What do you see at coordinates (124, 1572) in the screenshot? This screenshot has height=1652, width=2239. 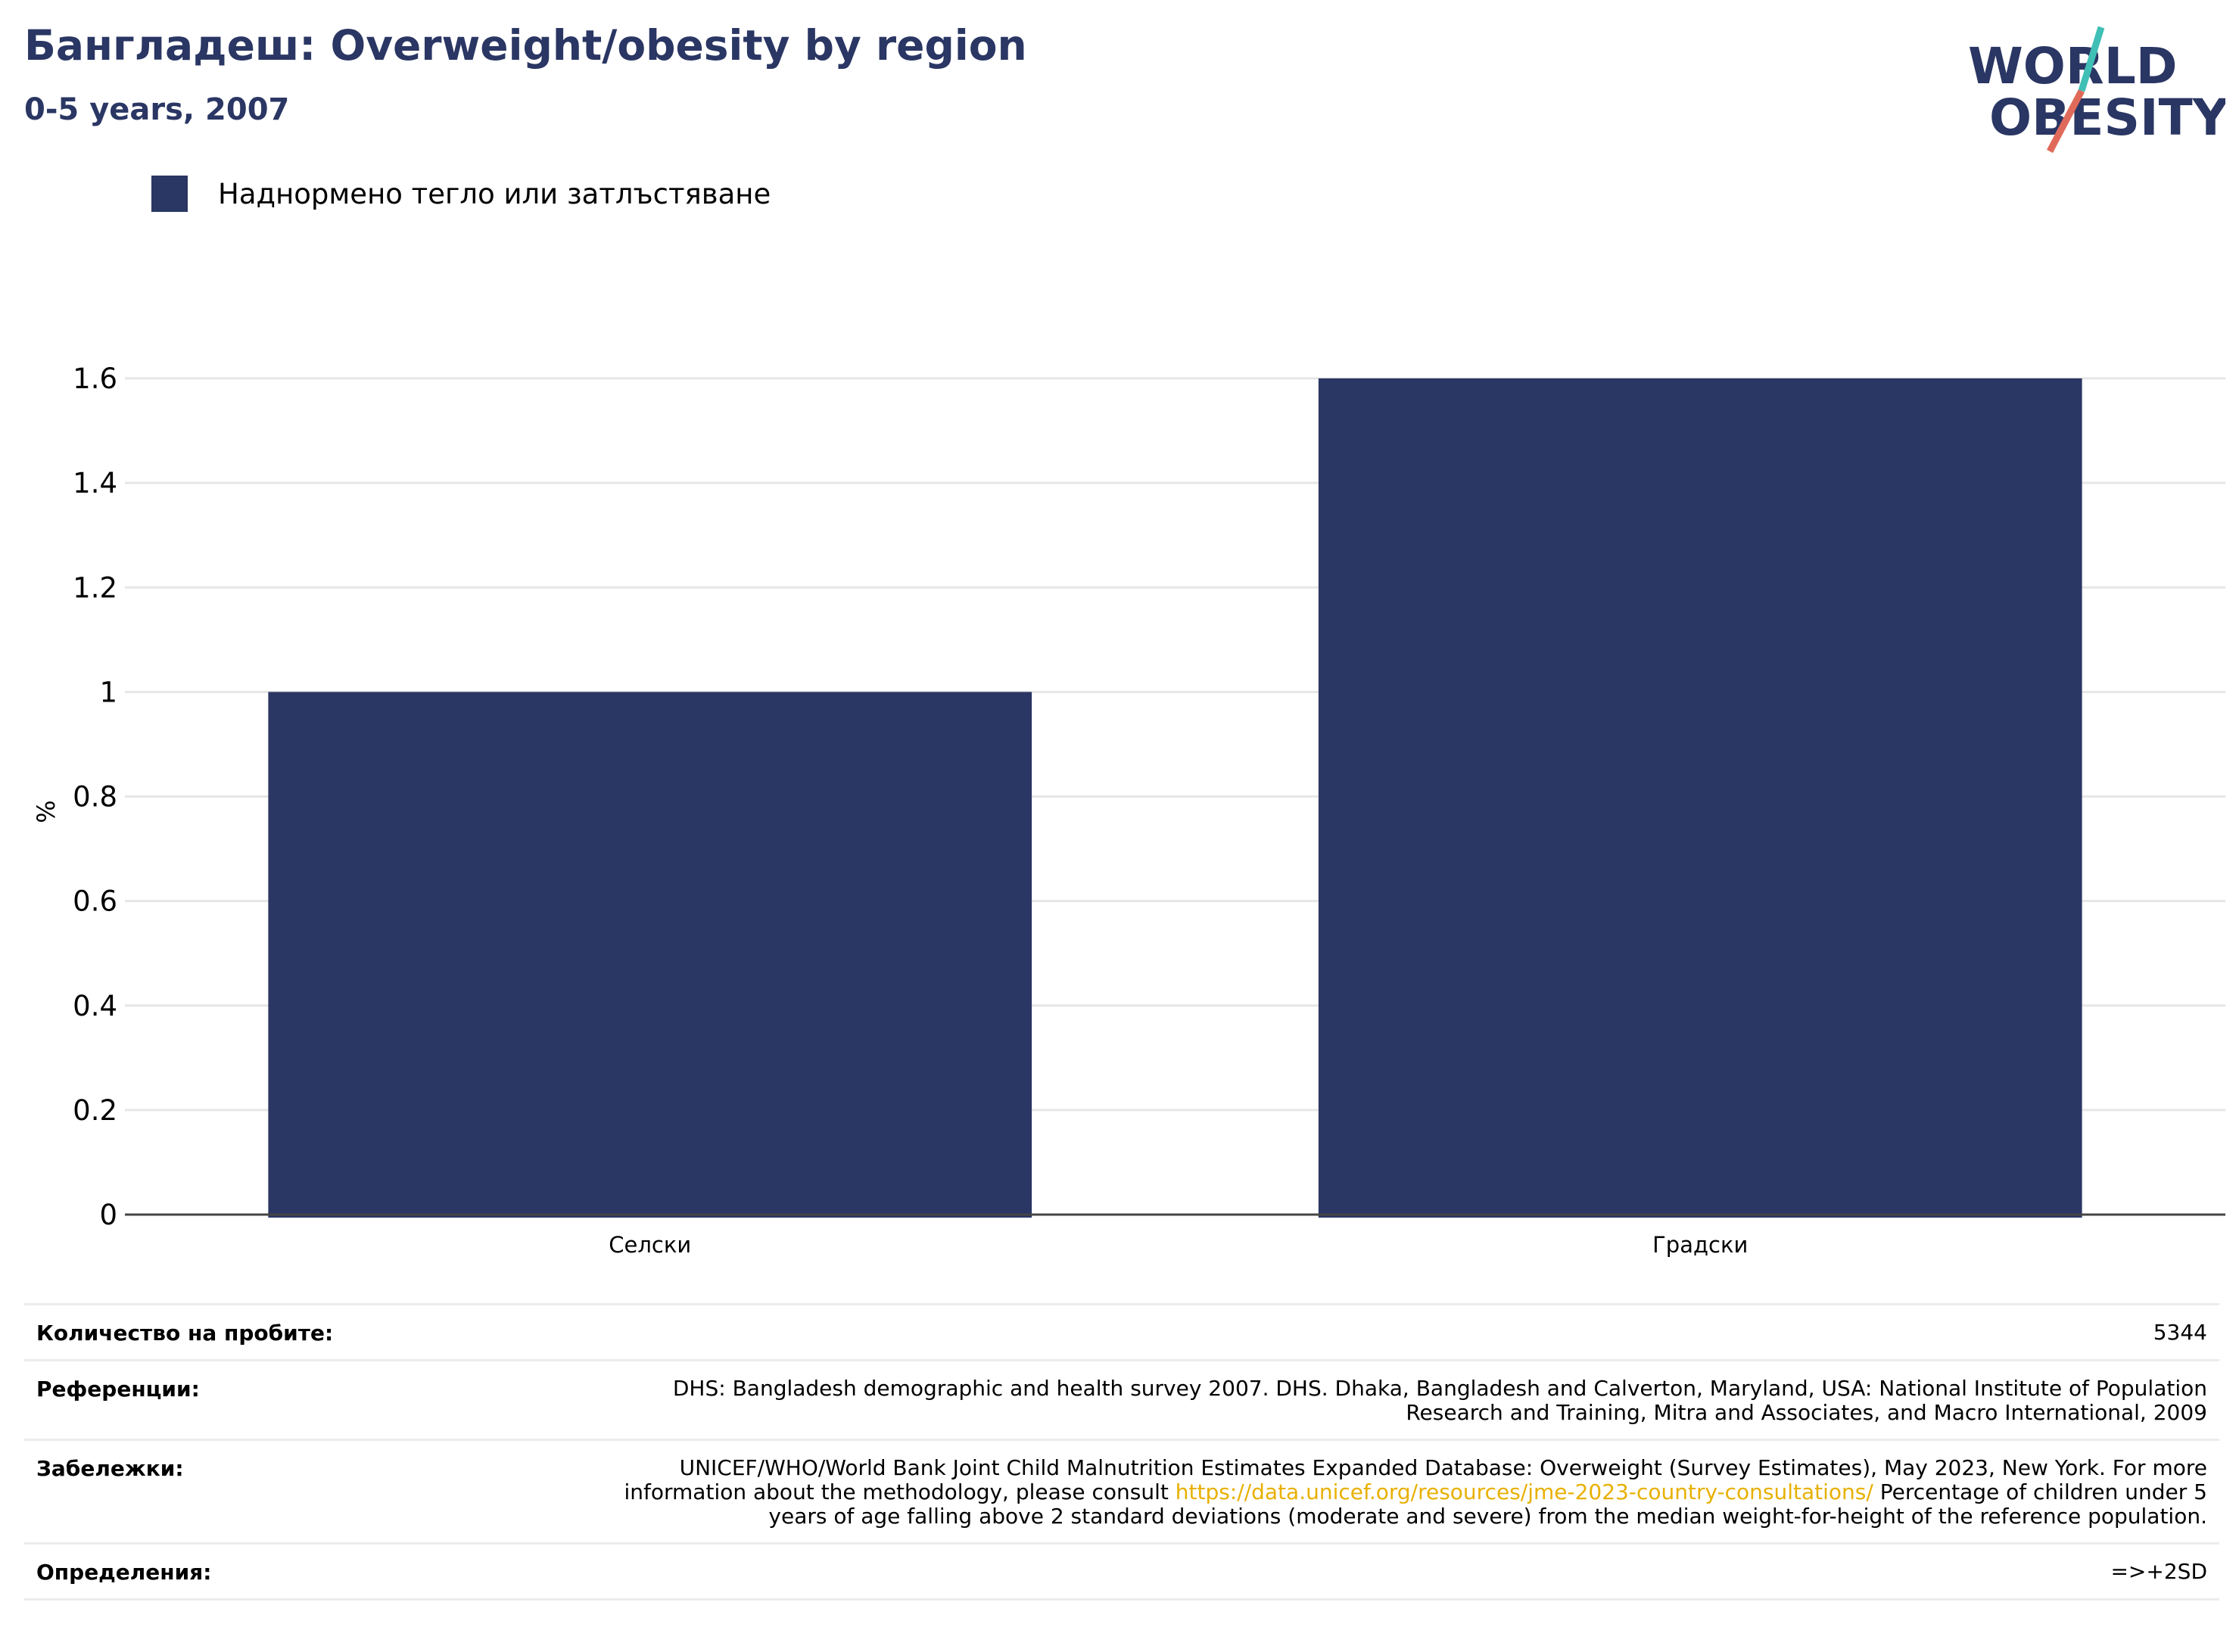 I see `definitions-label: Определения:` at bounding box center [124, 1572].